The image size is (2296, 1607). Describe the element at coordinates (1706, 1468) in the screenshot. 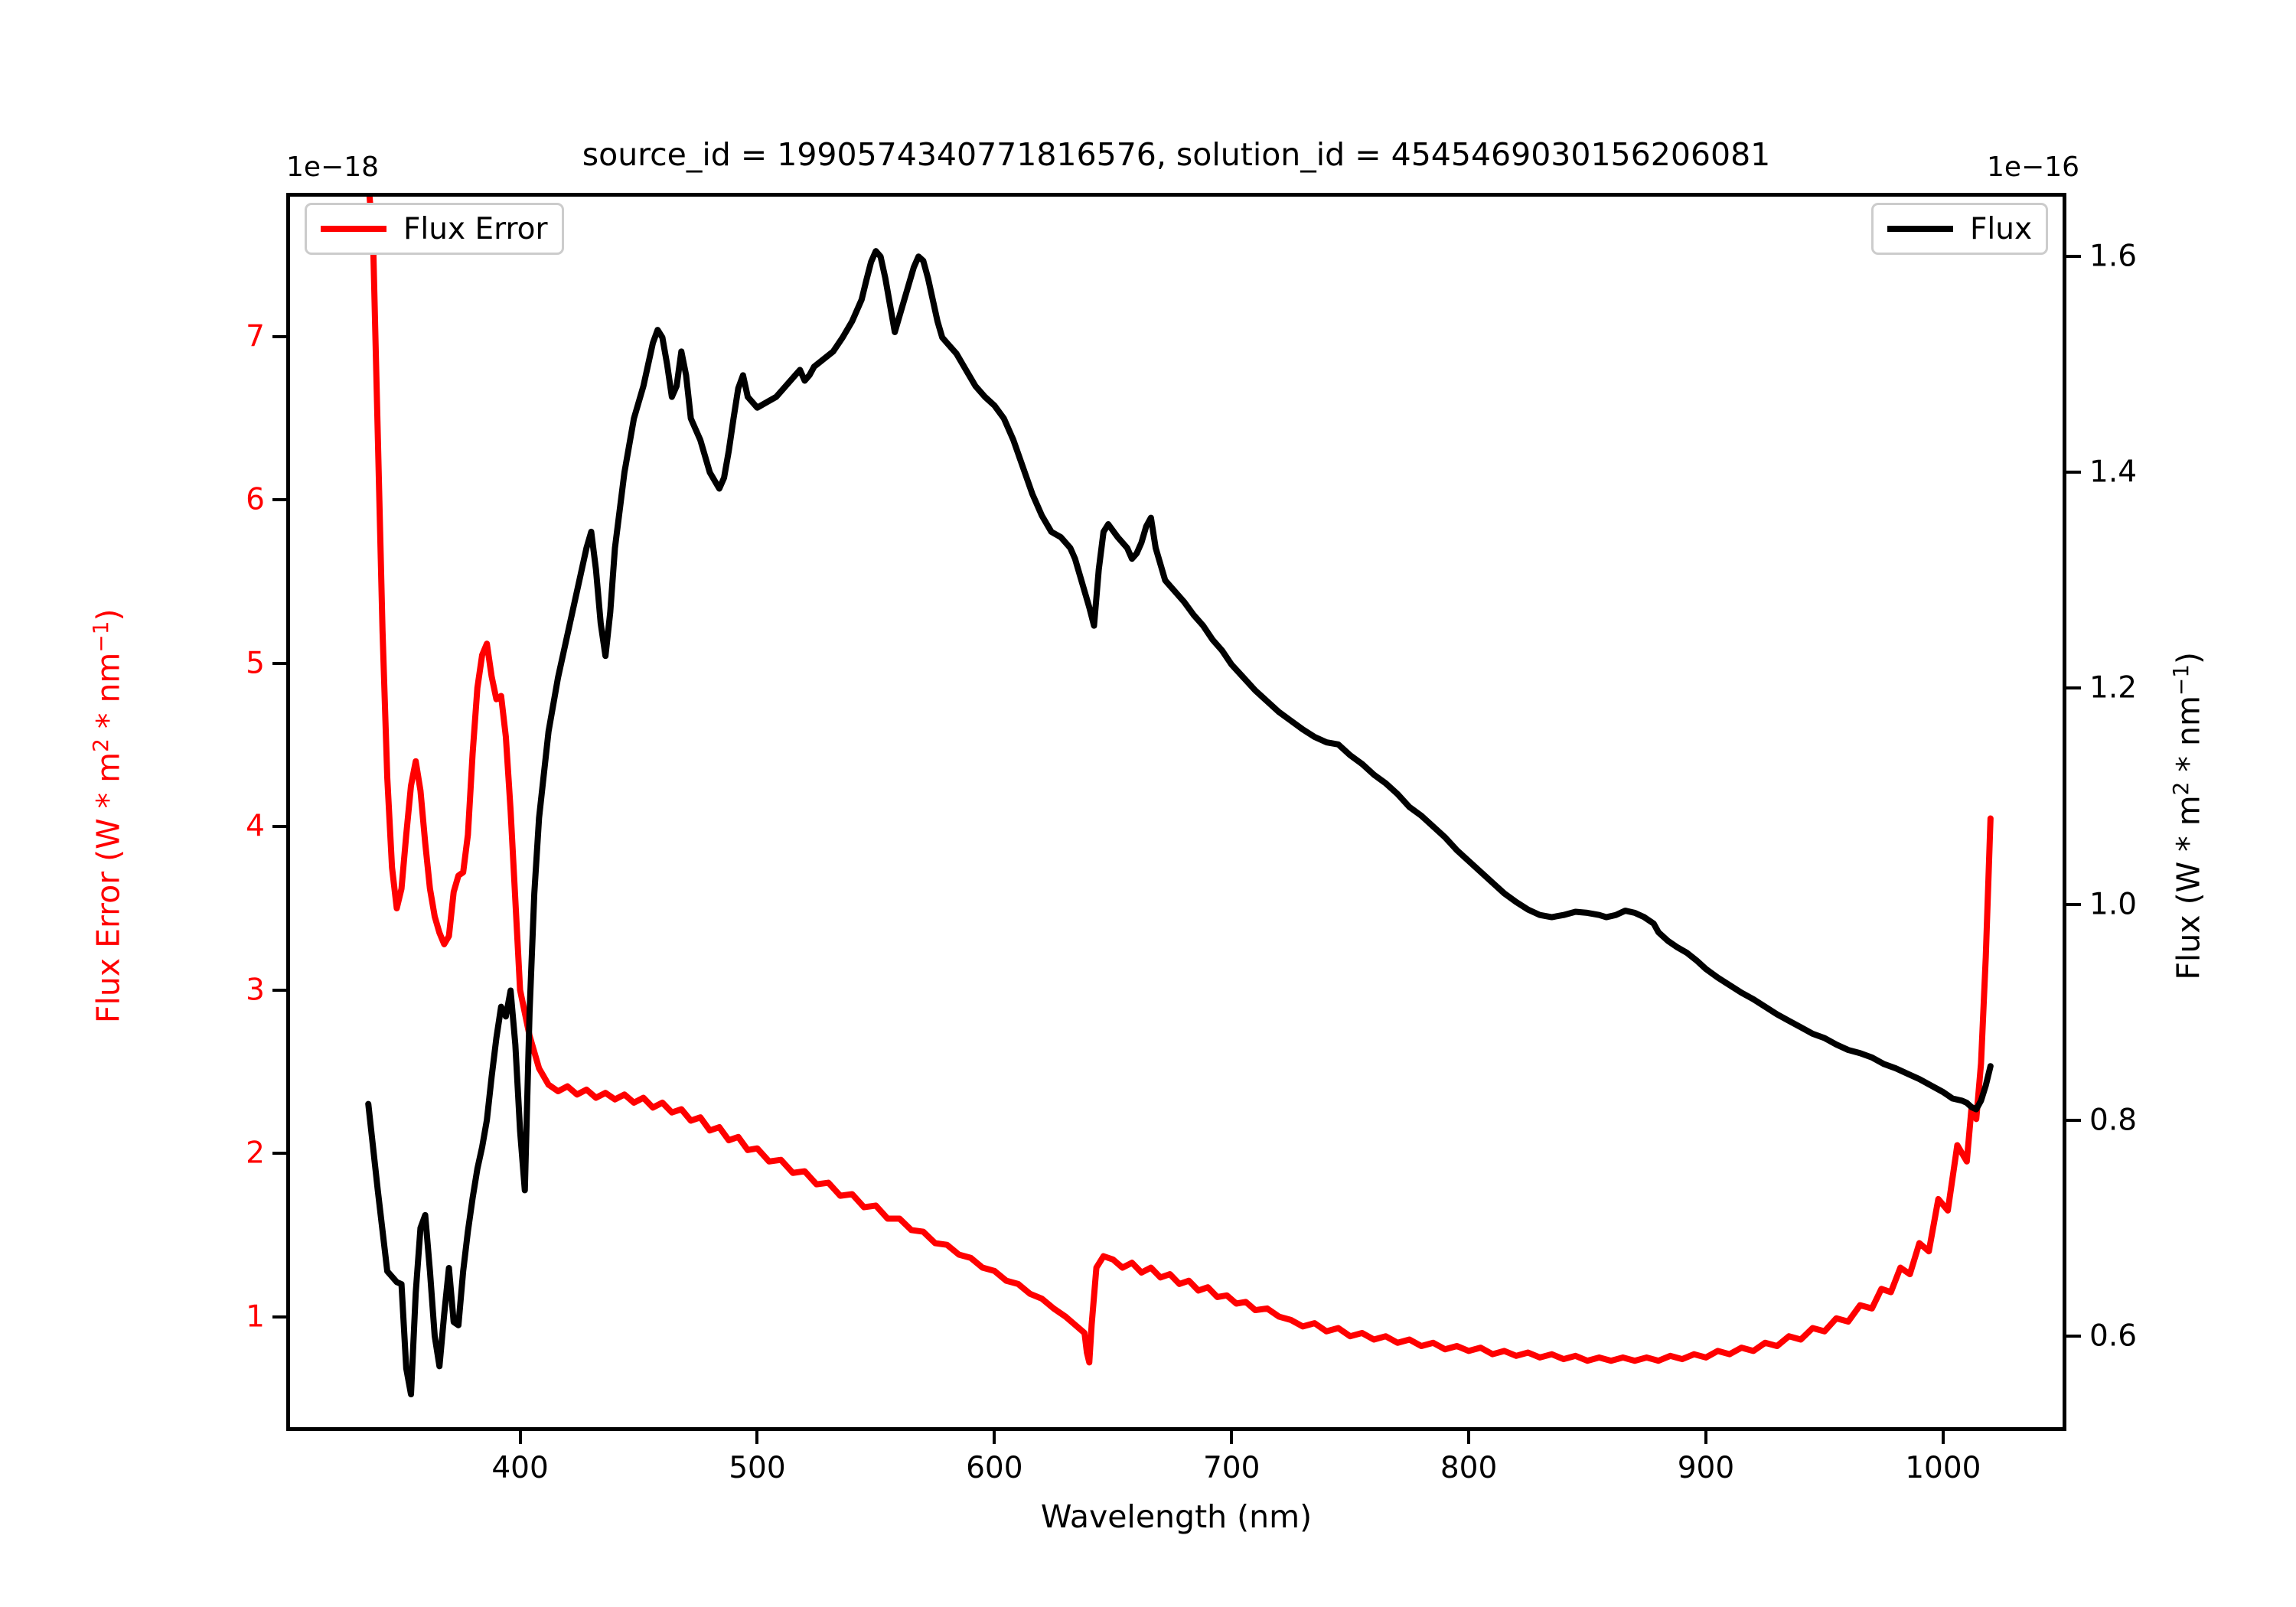

I see `x-tick-label: 900` at that location.